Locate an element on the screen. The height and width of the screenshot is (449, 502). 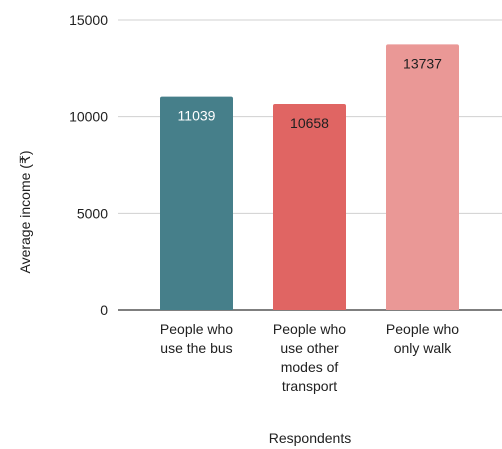
x-tick-label-line: use other is located at coordinates (309, 348).